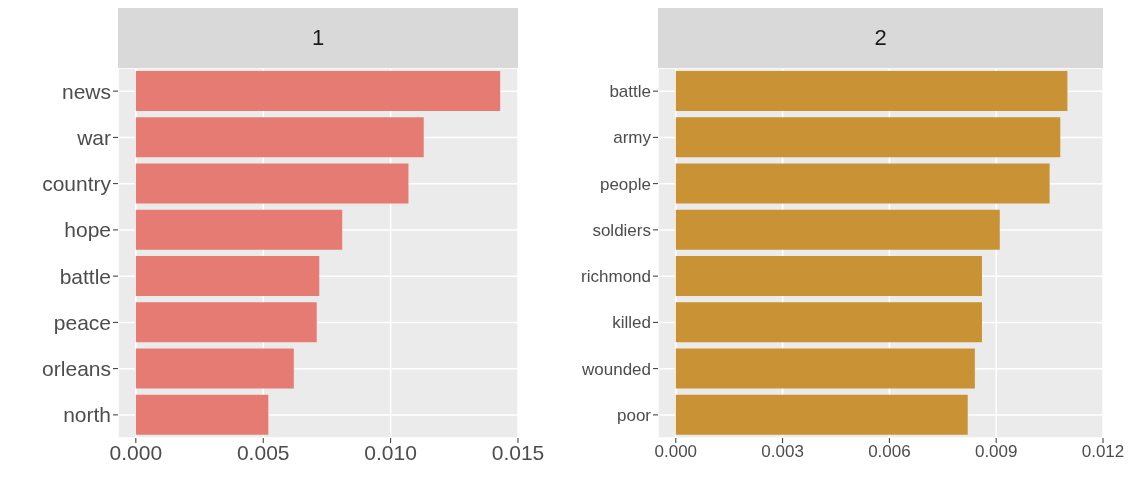  What do you see at coordinates (77, 184) in the screenshot?
I see `y-tick-label: country` at bounding box center [77, 184].